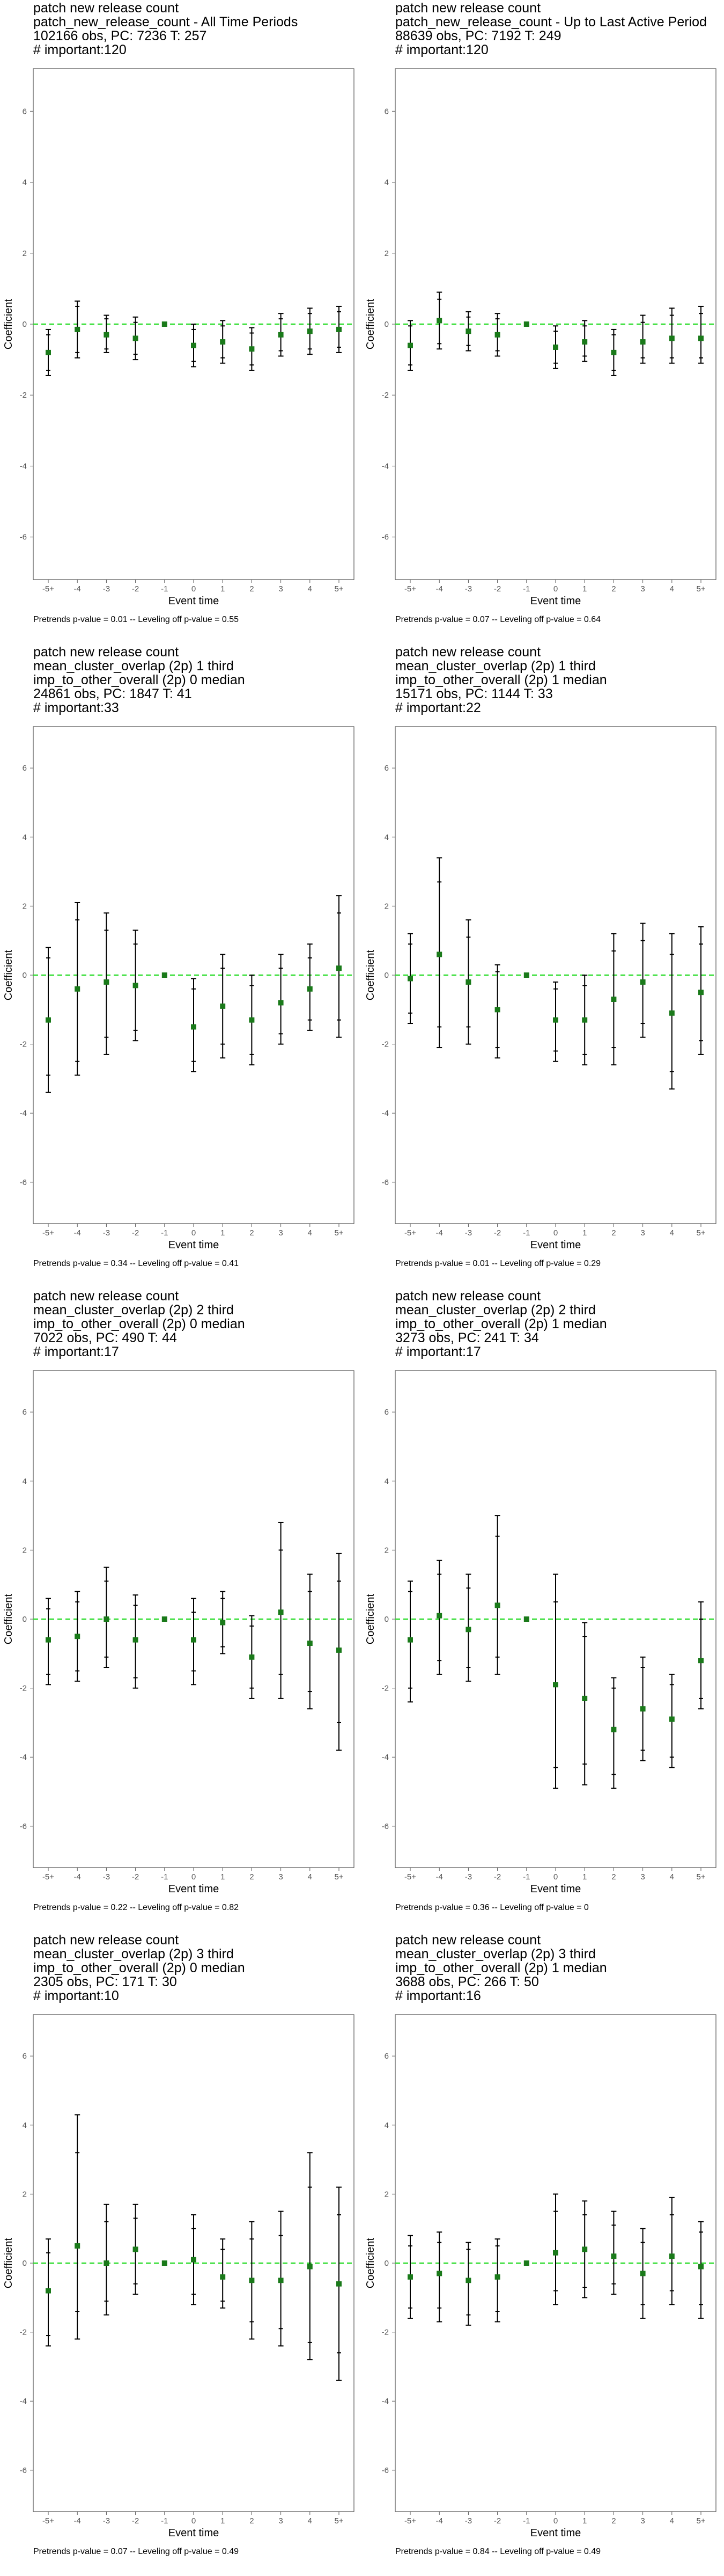 The height and width of the screenshot is (2576, 724). Describe the element at coordinates (474, 693) in the screenshot. I see `chart-title-line: 15171 obs, PC: 1144 T: 33` at that location.